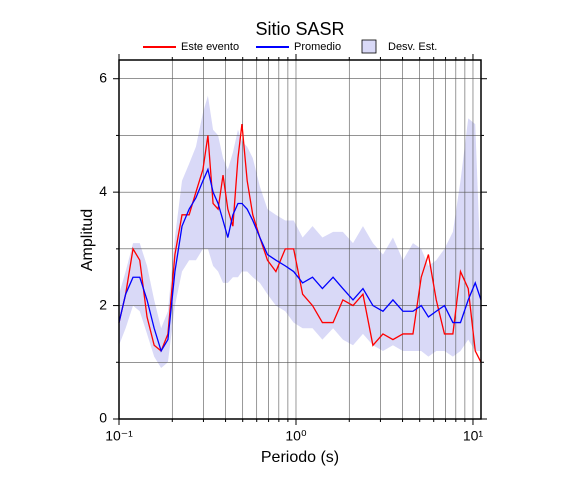  What do you see at coordinates (412, 47) in the screenshot?
I see `legend-label: Desv. Est.` at bounding box center [412, 47].